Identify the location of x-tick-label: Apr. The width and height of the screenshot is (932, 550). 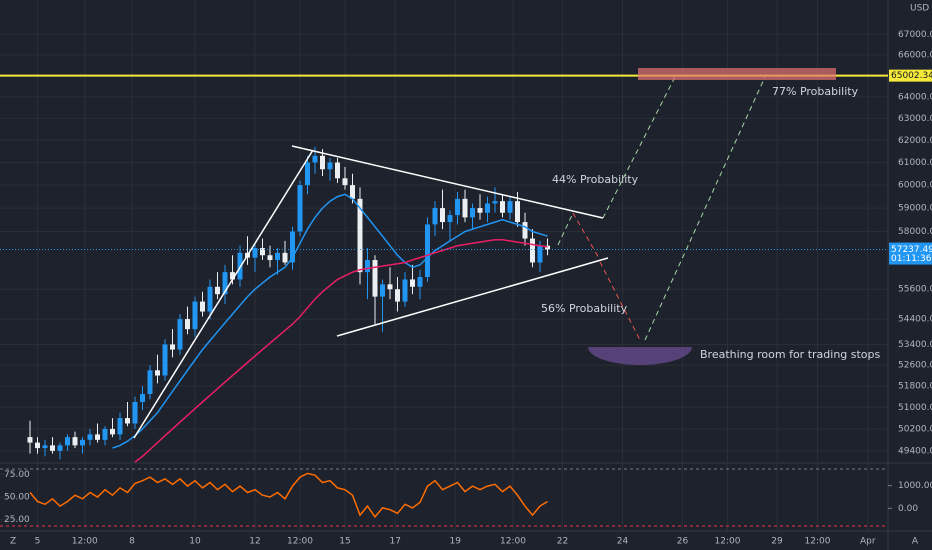
(868, 542).